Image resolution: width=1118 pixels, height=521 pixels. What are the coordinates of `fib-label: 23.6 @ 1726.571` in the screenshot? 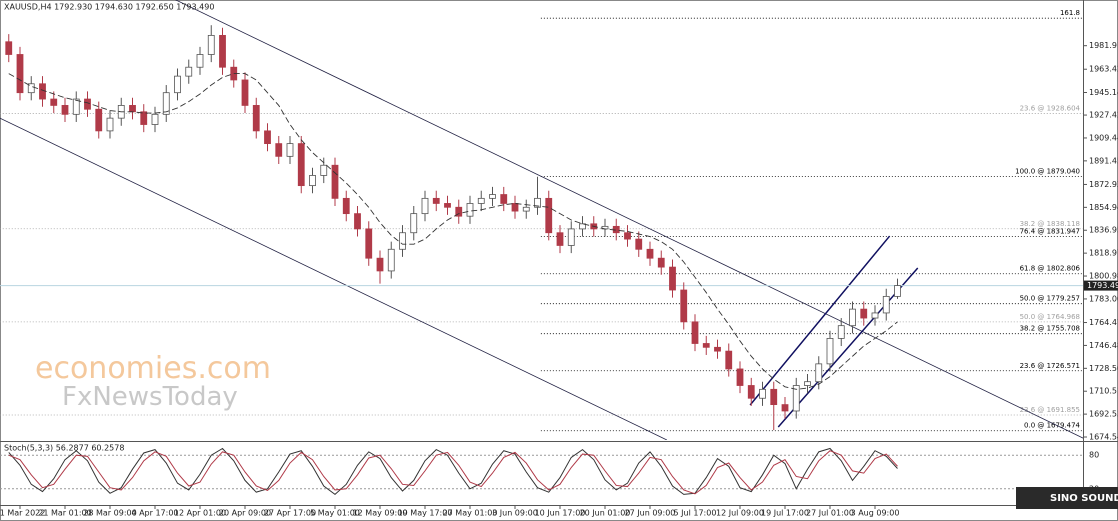 It's located at (1050, 366).